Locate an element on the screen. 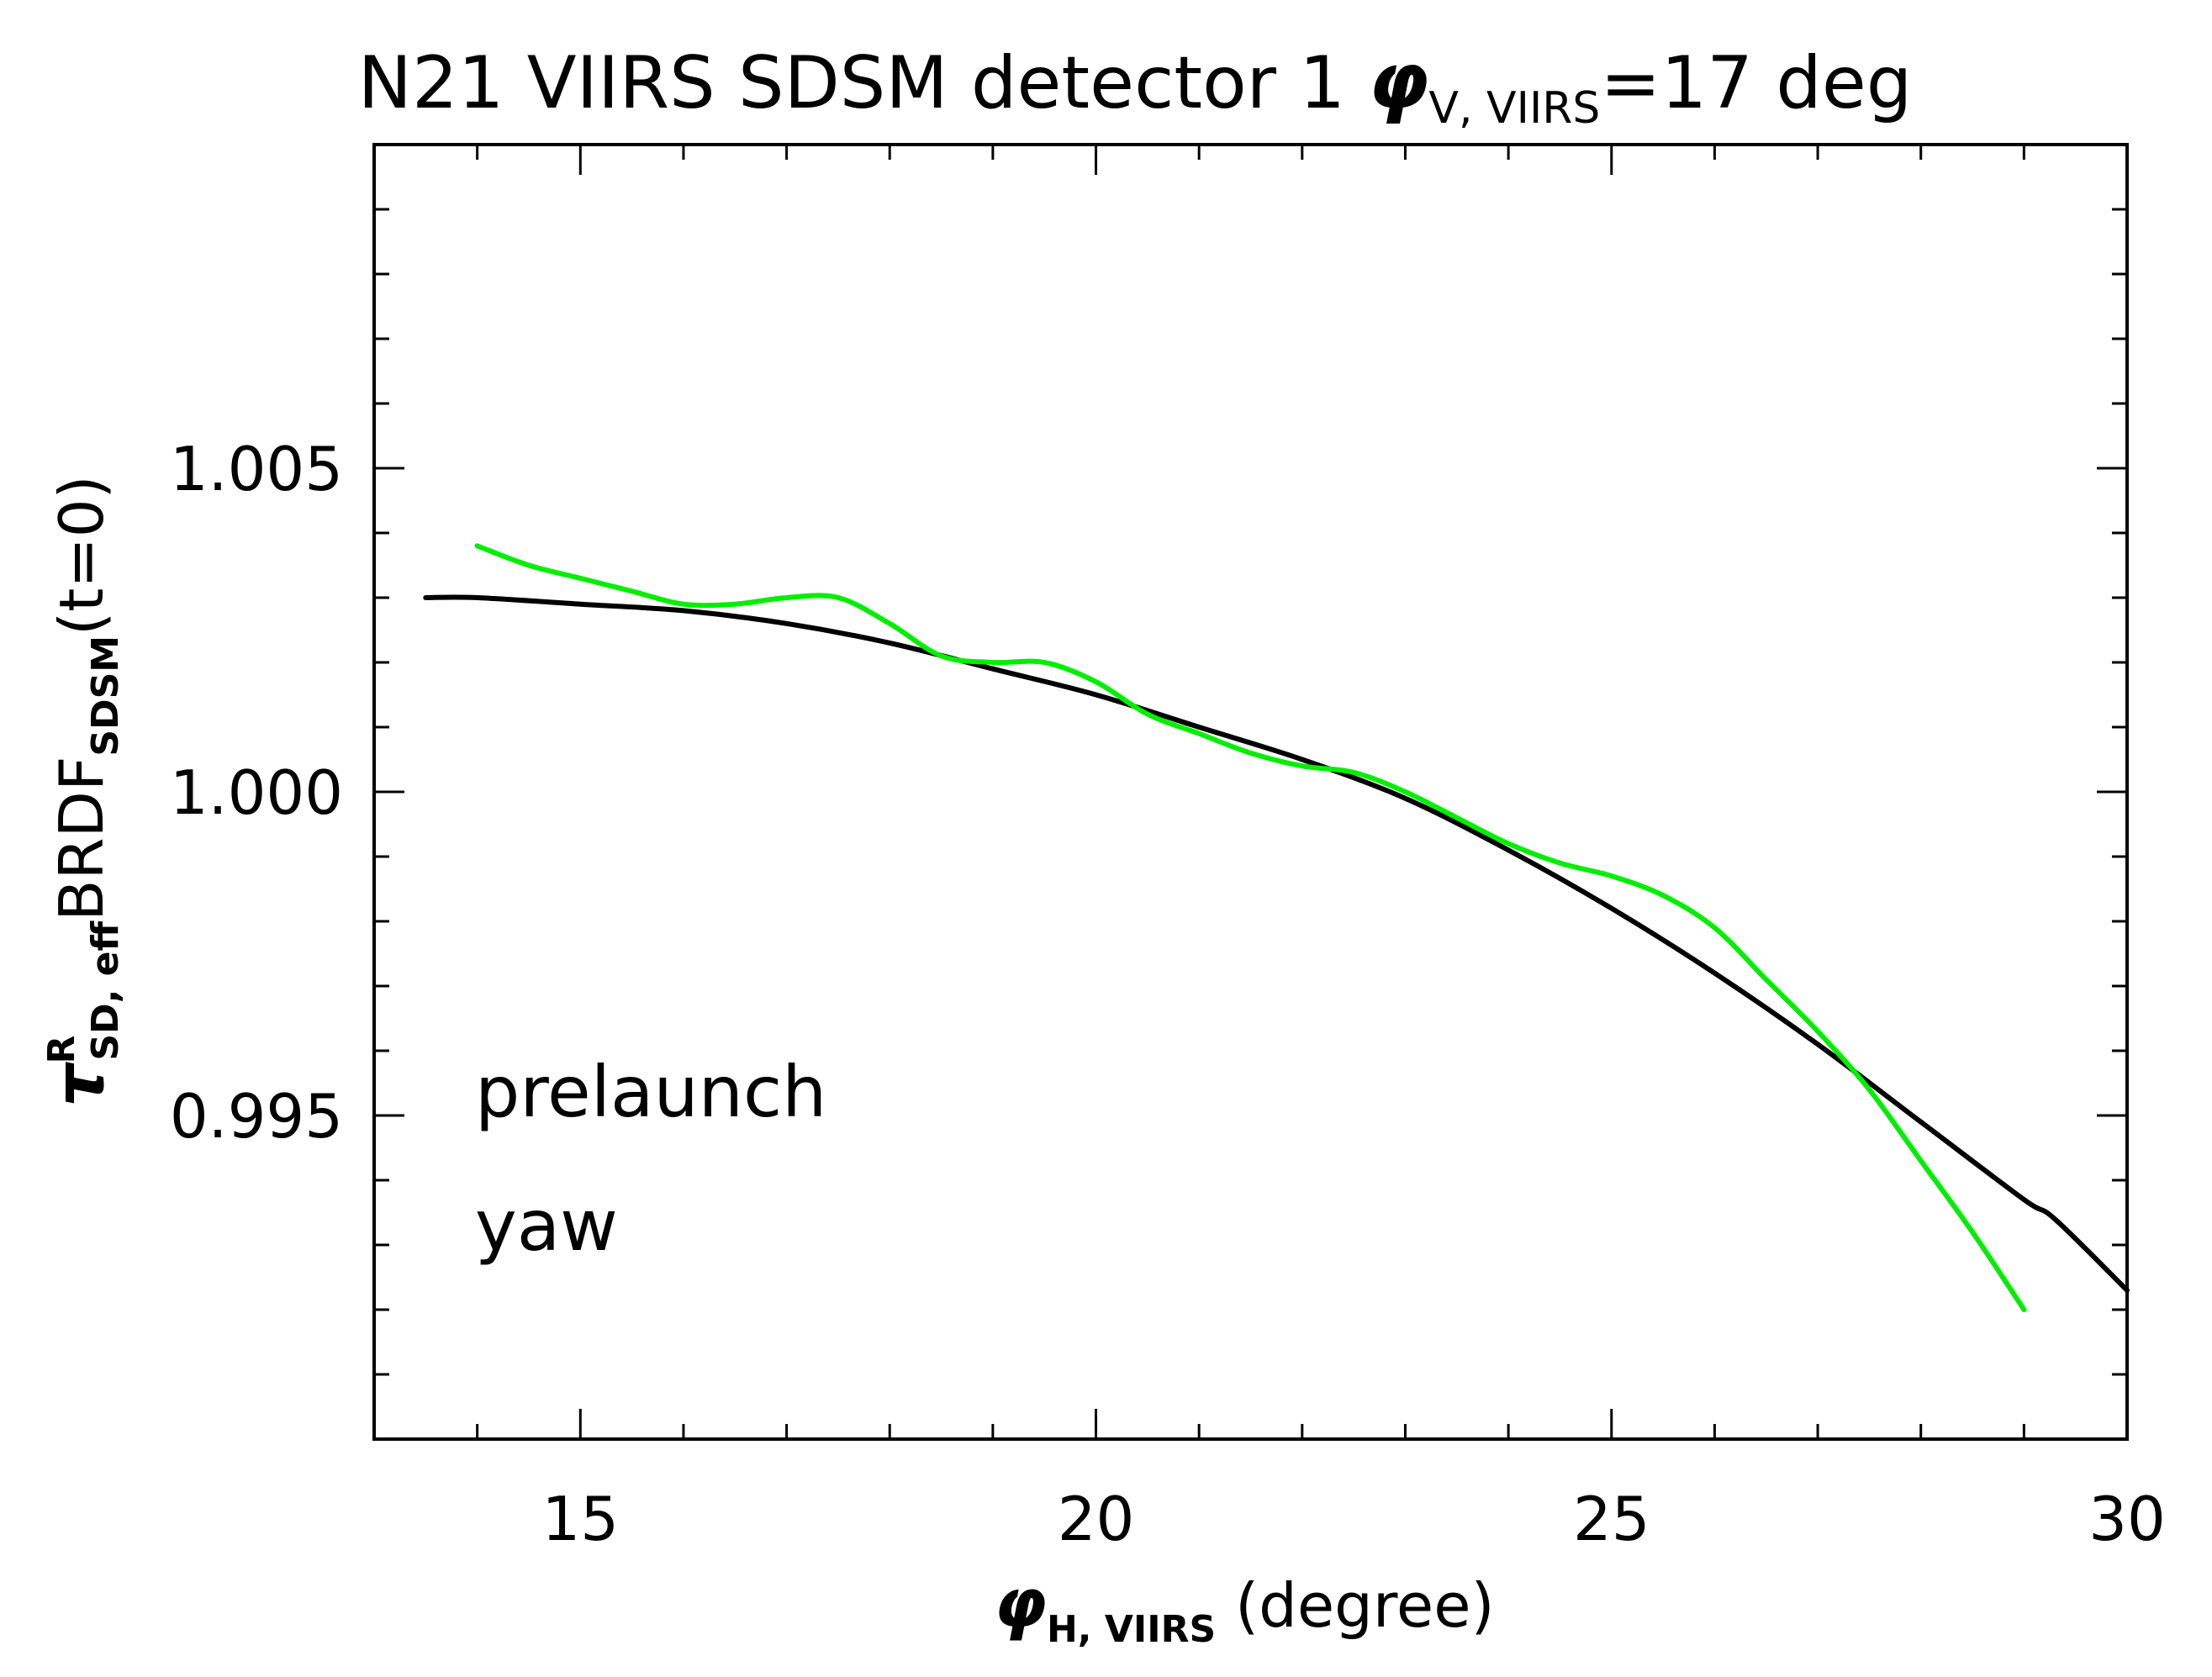 This screenshot has height=1677, width=2212. y-axis-label: τRSD, effBRDFSDSM(t=0) is located at coordinates (83, 790).